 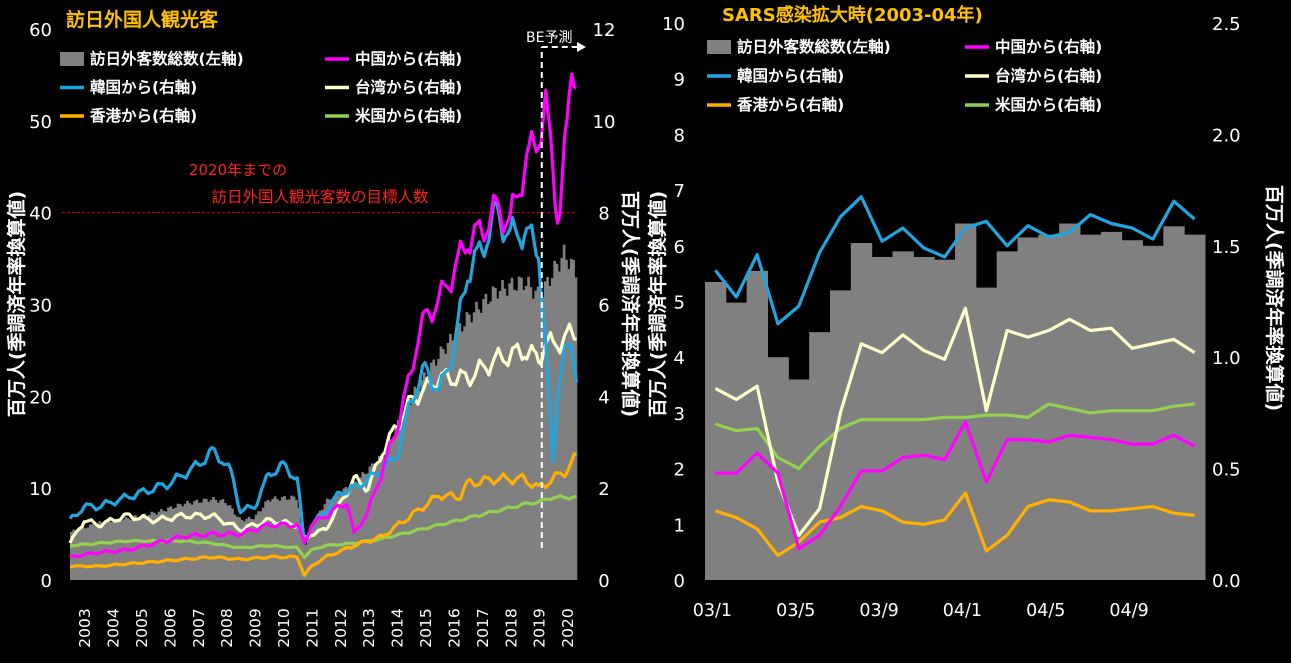 I want to click on x-tick-label: 03/5, so click(x=795, y=611).